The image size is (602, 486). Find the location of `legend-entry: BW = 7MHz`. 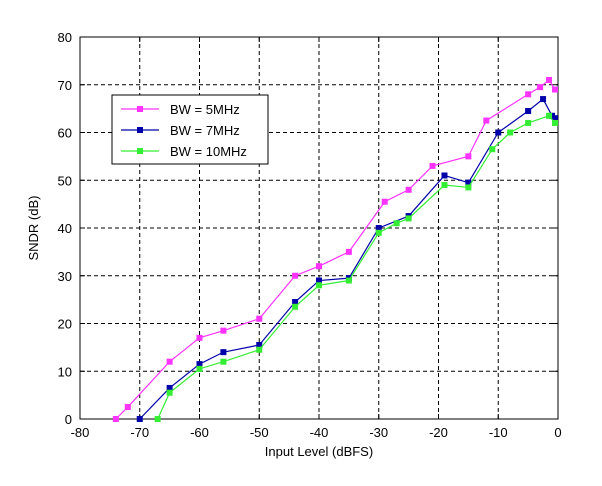

legend-entry: BW = 7MHz is located at coordinates (180, 130).